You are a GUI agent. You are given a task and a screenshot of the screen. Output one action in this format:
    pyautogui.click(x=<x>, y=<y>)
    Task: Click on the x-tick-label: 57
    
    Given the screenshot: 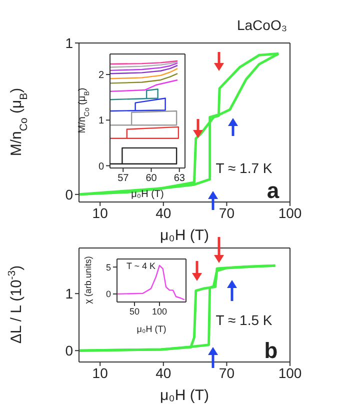 What is the action you would take?
    pyautogui.click(x=124, y=178)
    